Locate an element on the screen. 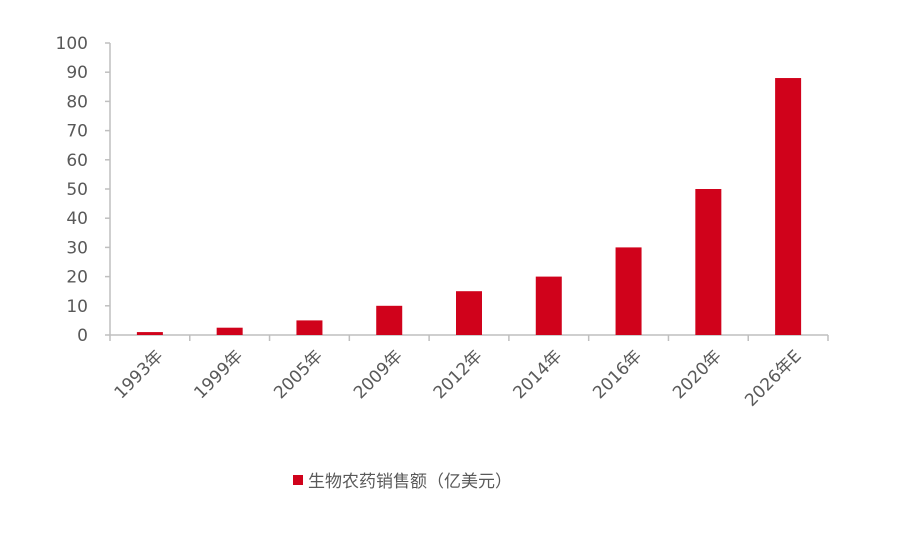 The image size is (906, 533). legend: 生物农药销售额（亿美元） is located at coordinates (402, 482).